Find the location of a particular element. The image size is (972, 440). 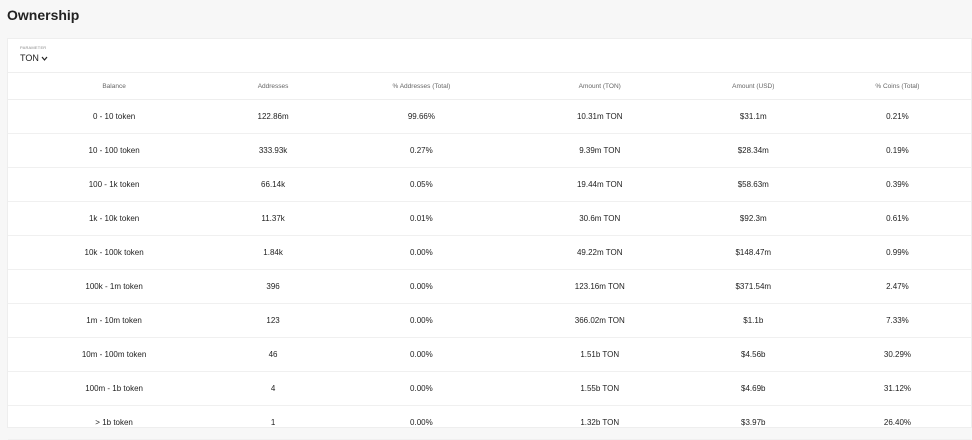

cell: 100m - 1b token is located at coordinates (114, 388).